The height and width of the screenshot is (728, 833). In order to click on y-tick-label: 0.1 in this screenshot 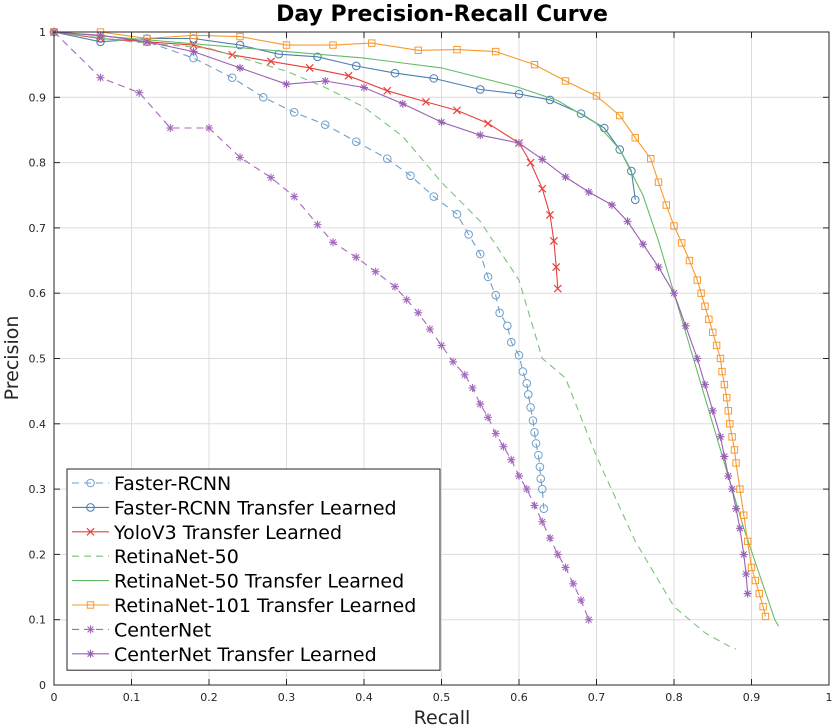, I will do `click(38, 620)`.